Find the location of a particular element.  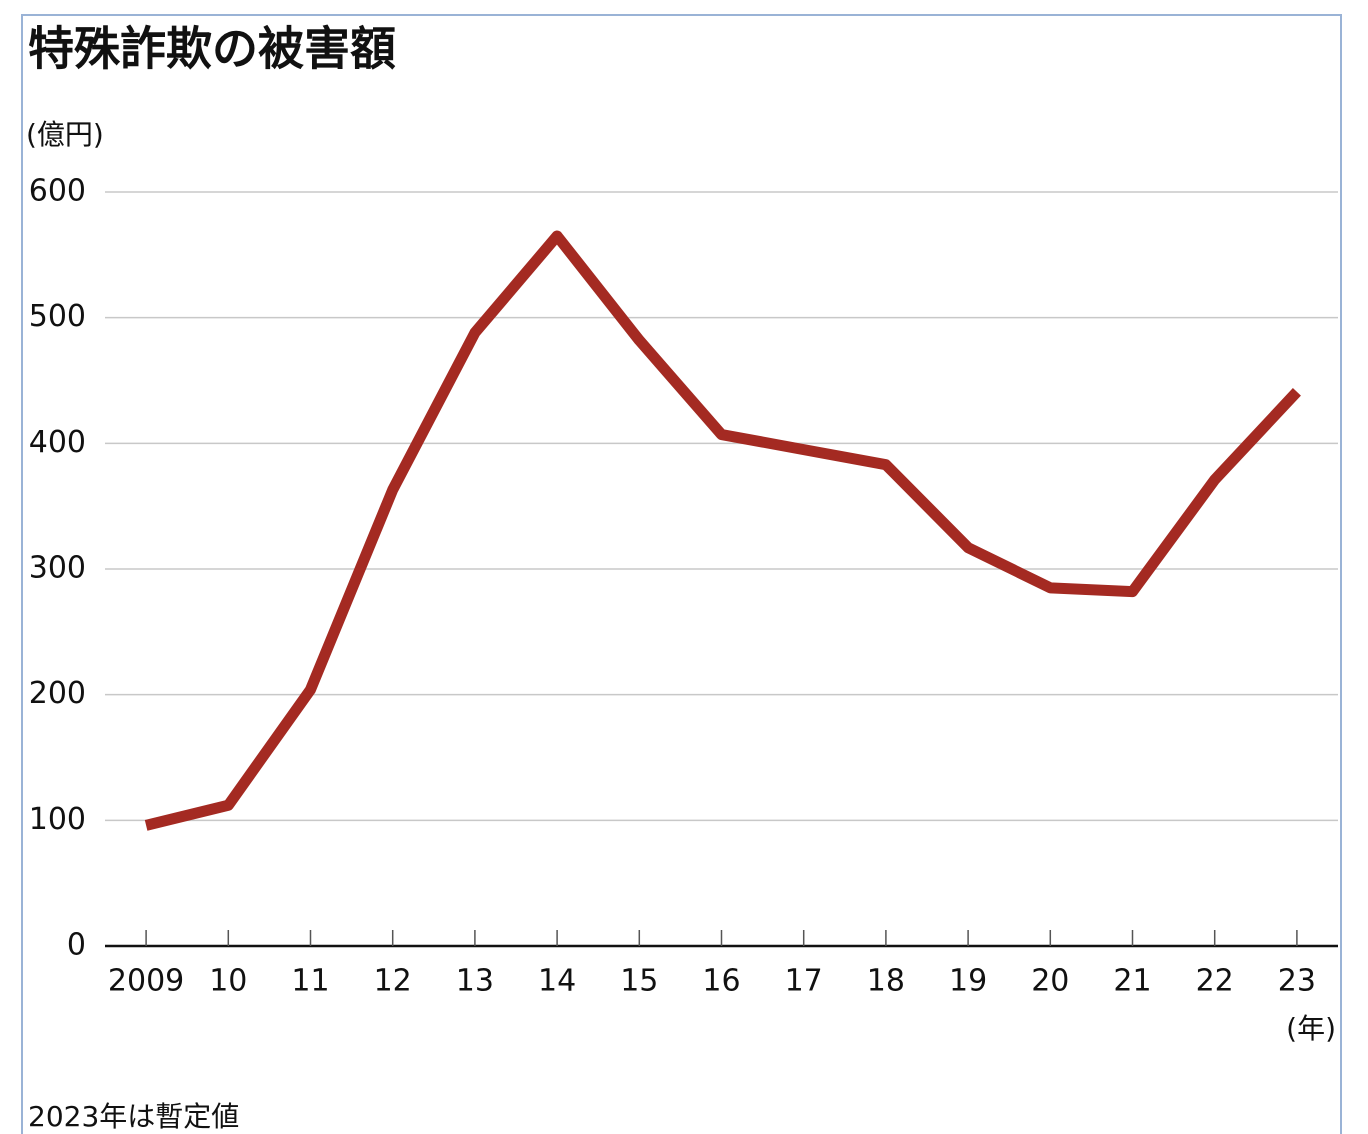

x-tick-label: 21 is located at coordinates (1132, 981).